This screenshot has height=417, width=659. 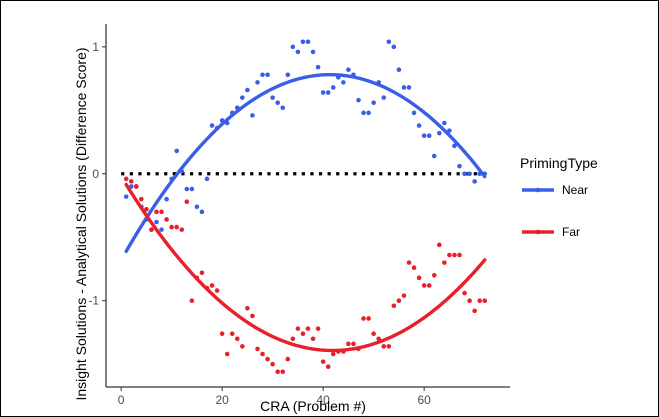 What do you see at coordinates (95, 174) in the screenshot?
I see `y-tick-label: 0` at bounding box center [95, 174].